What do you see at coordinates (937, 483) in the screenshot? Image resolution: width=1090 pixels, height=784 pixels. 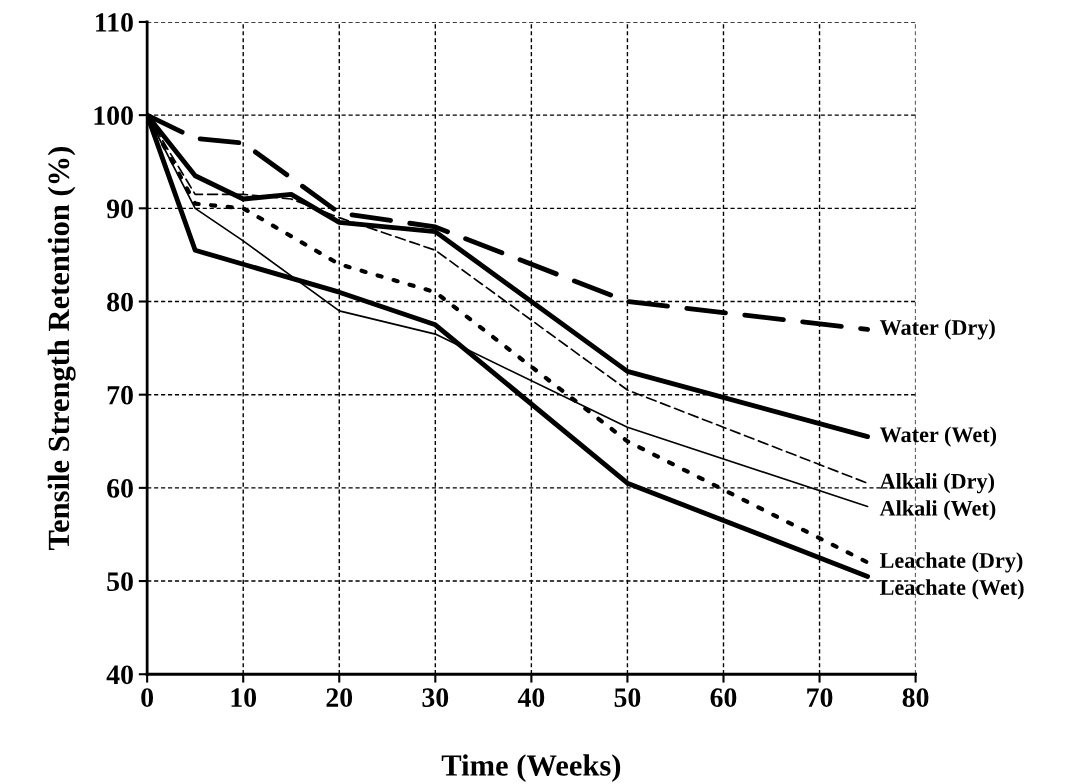 I see `series-label: Alkali (Dry)` at bounding box center [937, 483].